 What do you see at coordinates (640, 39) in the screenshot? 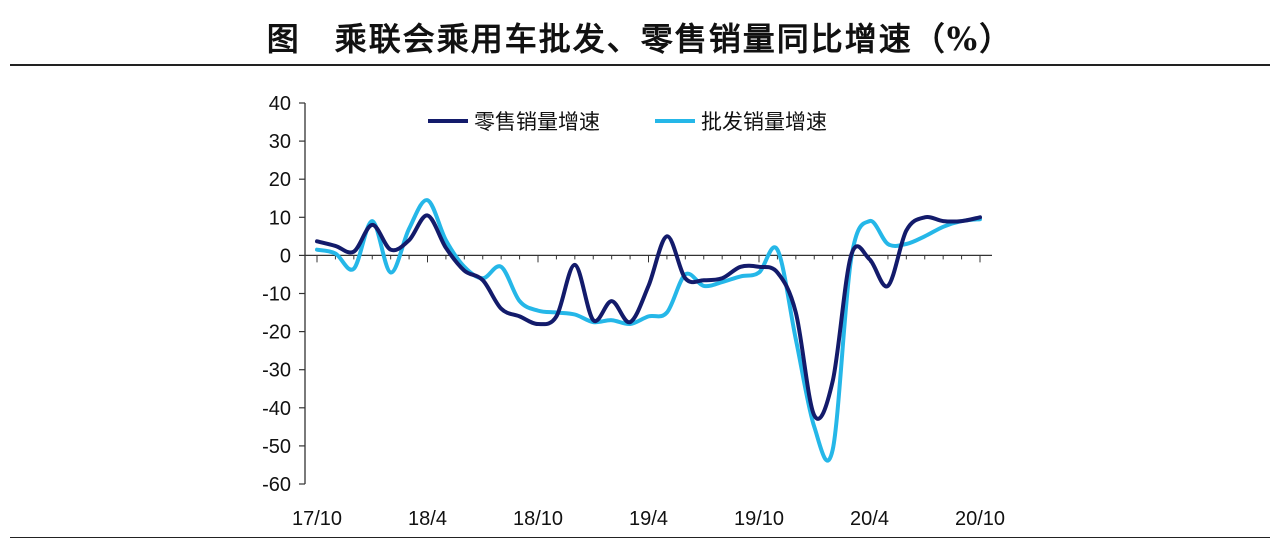
I see `chart-title: 图 乘联会乘用车批发、零售销量同比增速（%）` at bounding box center [640, 39].